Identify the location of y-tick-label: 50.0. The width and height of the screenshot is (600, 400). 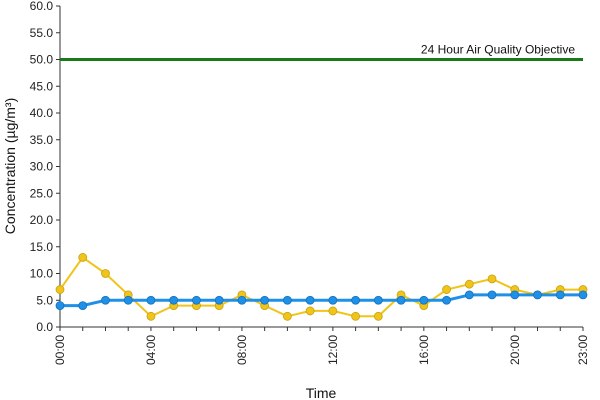
(42, 60).